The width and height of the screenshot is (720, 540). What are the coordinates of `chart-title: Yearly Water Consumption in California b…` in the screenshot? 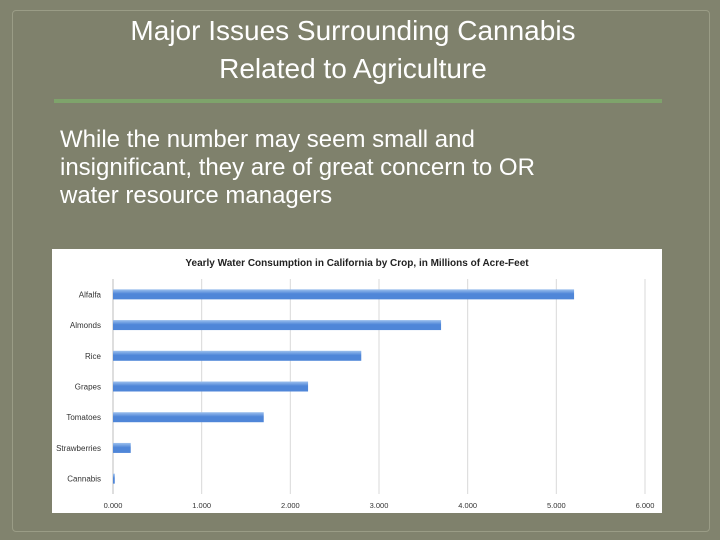 It's located at (357, 263).